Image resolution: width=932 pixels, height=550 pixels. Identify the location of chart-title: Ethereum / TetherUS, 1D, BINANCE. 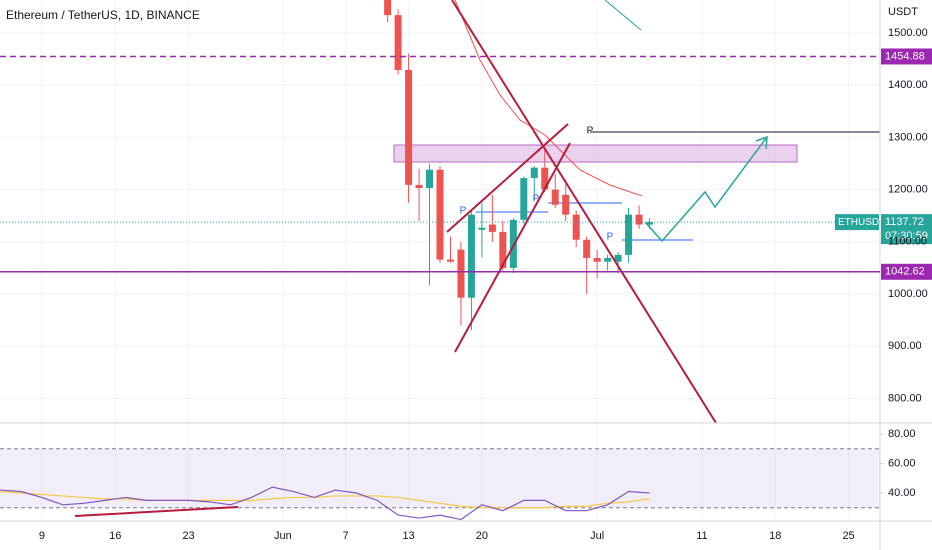
(103, 15).